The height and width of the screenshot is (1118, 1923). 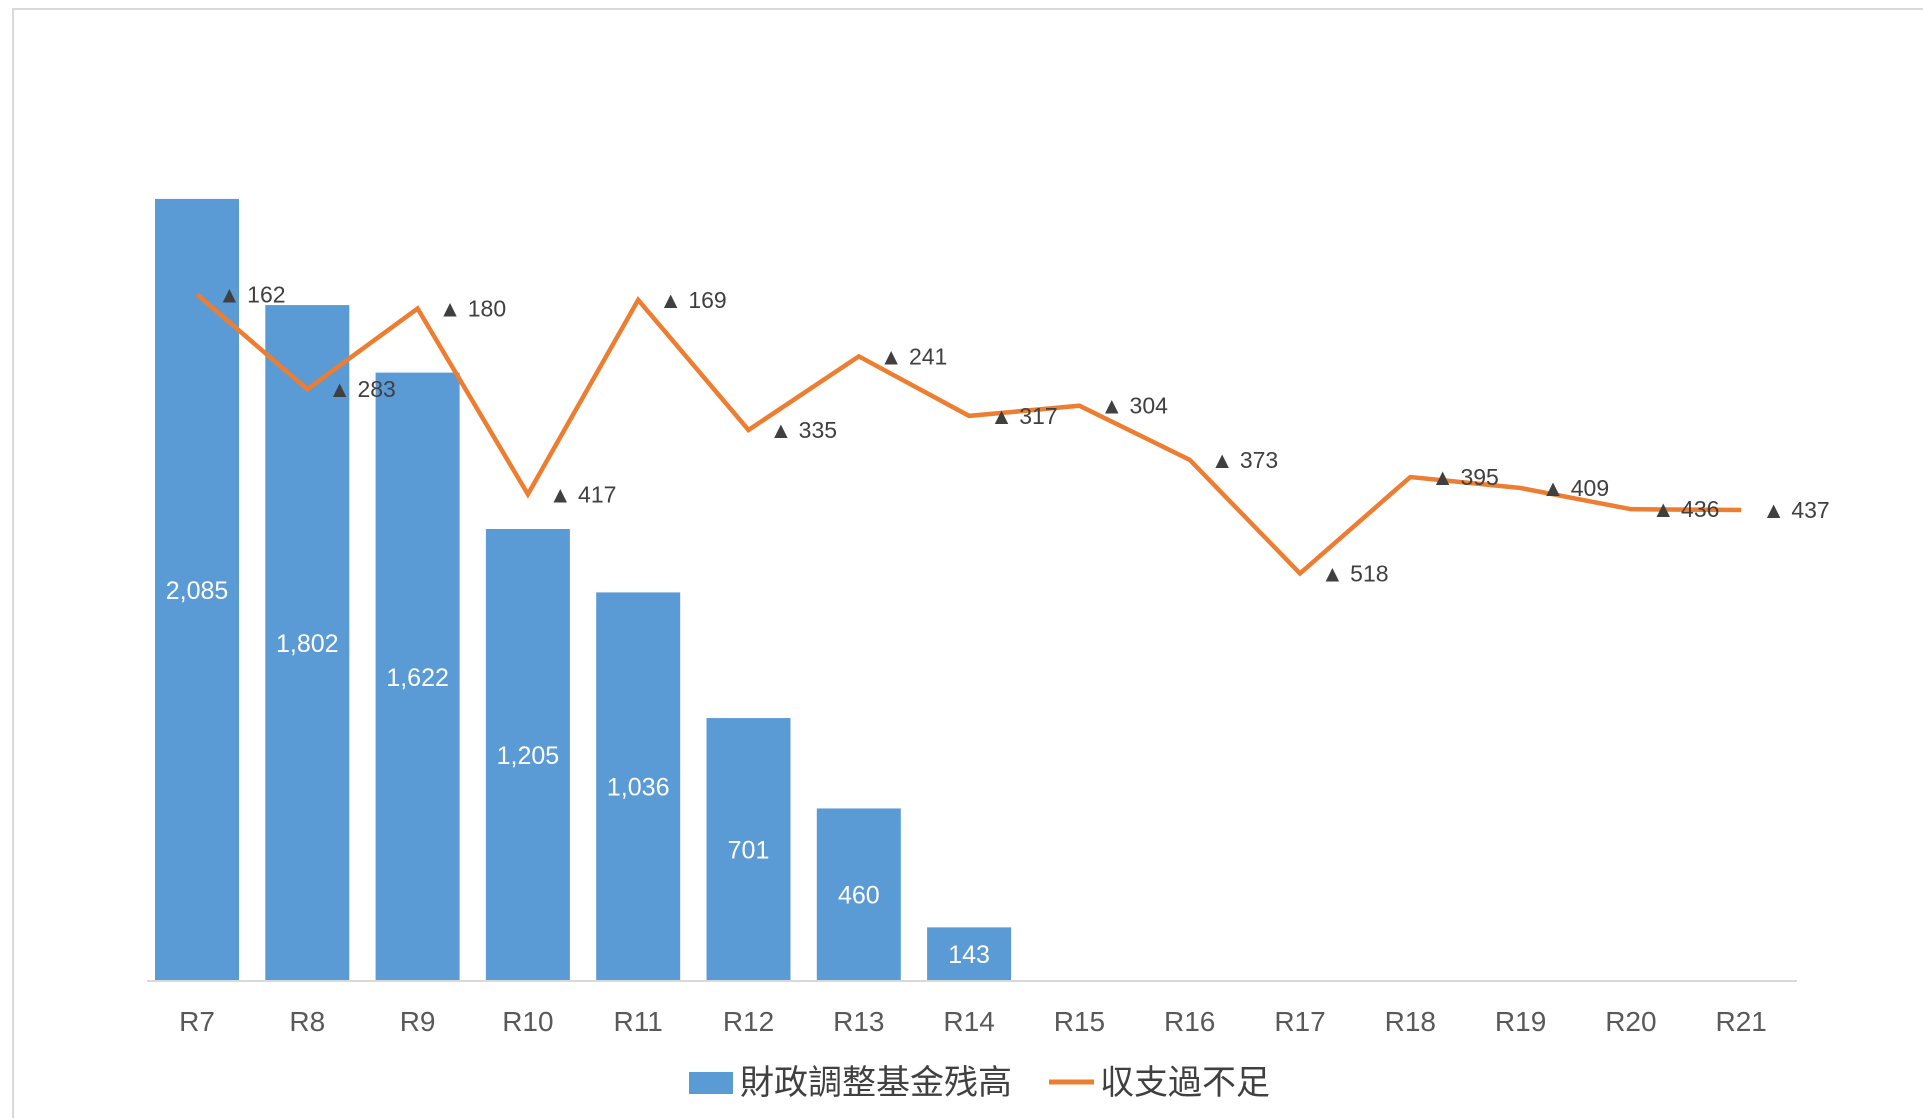 What do you see at coordinates (1024, 416) in the screenshot?
I see `line-data-label: ▲ 317` at bounding box center [1024, 416].